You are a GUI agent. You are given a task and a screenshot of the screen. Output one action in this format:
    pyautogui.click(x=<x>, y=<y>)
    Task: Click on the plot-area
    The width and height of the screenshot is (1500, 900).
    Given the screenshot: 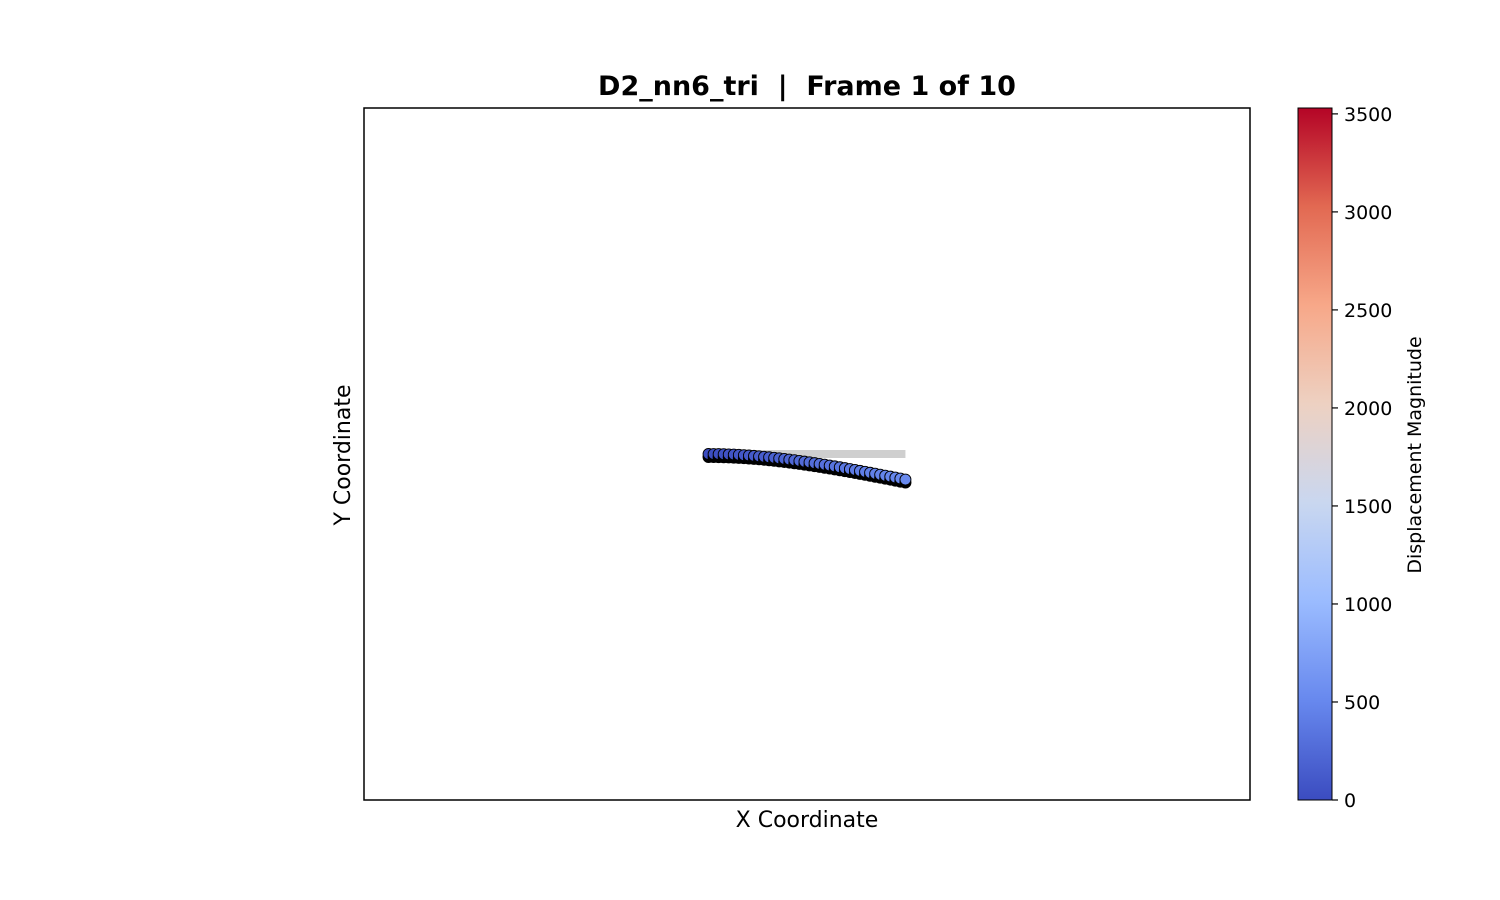 What is the action you would take?
    pyautogui.click(x=807, y=468)
    